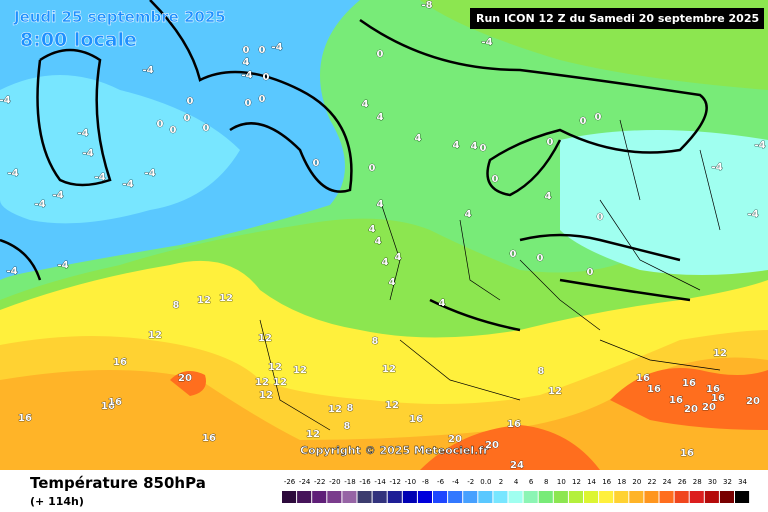 This screenshot has width=768, height=512. What do you see at coordinates (712, 482) in the screenshot?
I see `scale-label: 30` at bounding box center [712, 482].